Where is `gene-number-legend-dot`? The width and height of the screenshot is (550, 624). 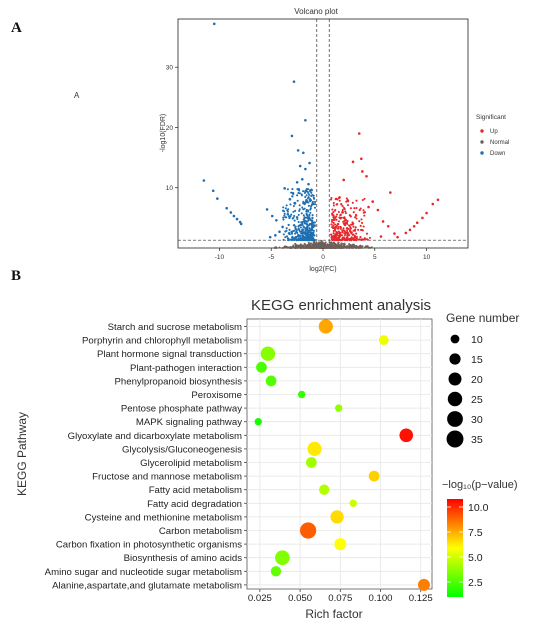 gene-number-legend-dot is located at coordinates (455, 399).